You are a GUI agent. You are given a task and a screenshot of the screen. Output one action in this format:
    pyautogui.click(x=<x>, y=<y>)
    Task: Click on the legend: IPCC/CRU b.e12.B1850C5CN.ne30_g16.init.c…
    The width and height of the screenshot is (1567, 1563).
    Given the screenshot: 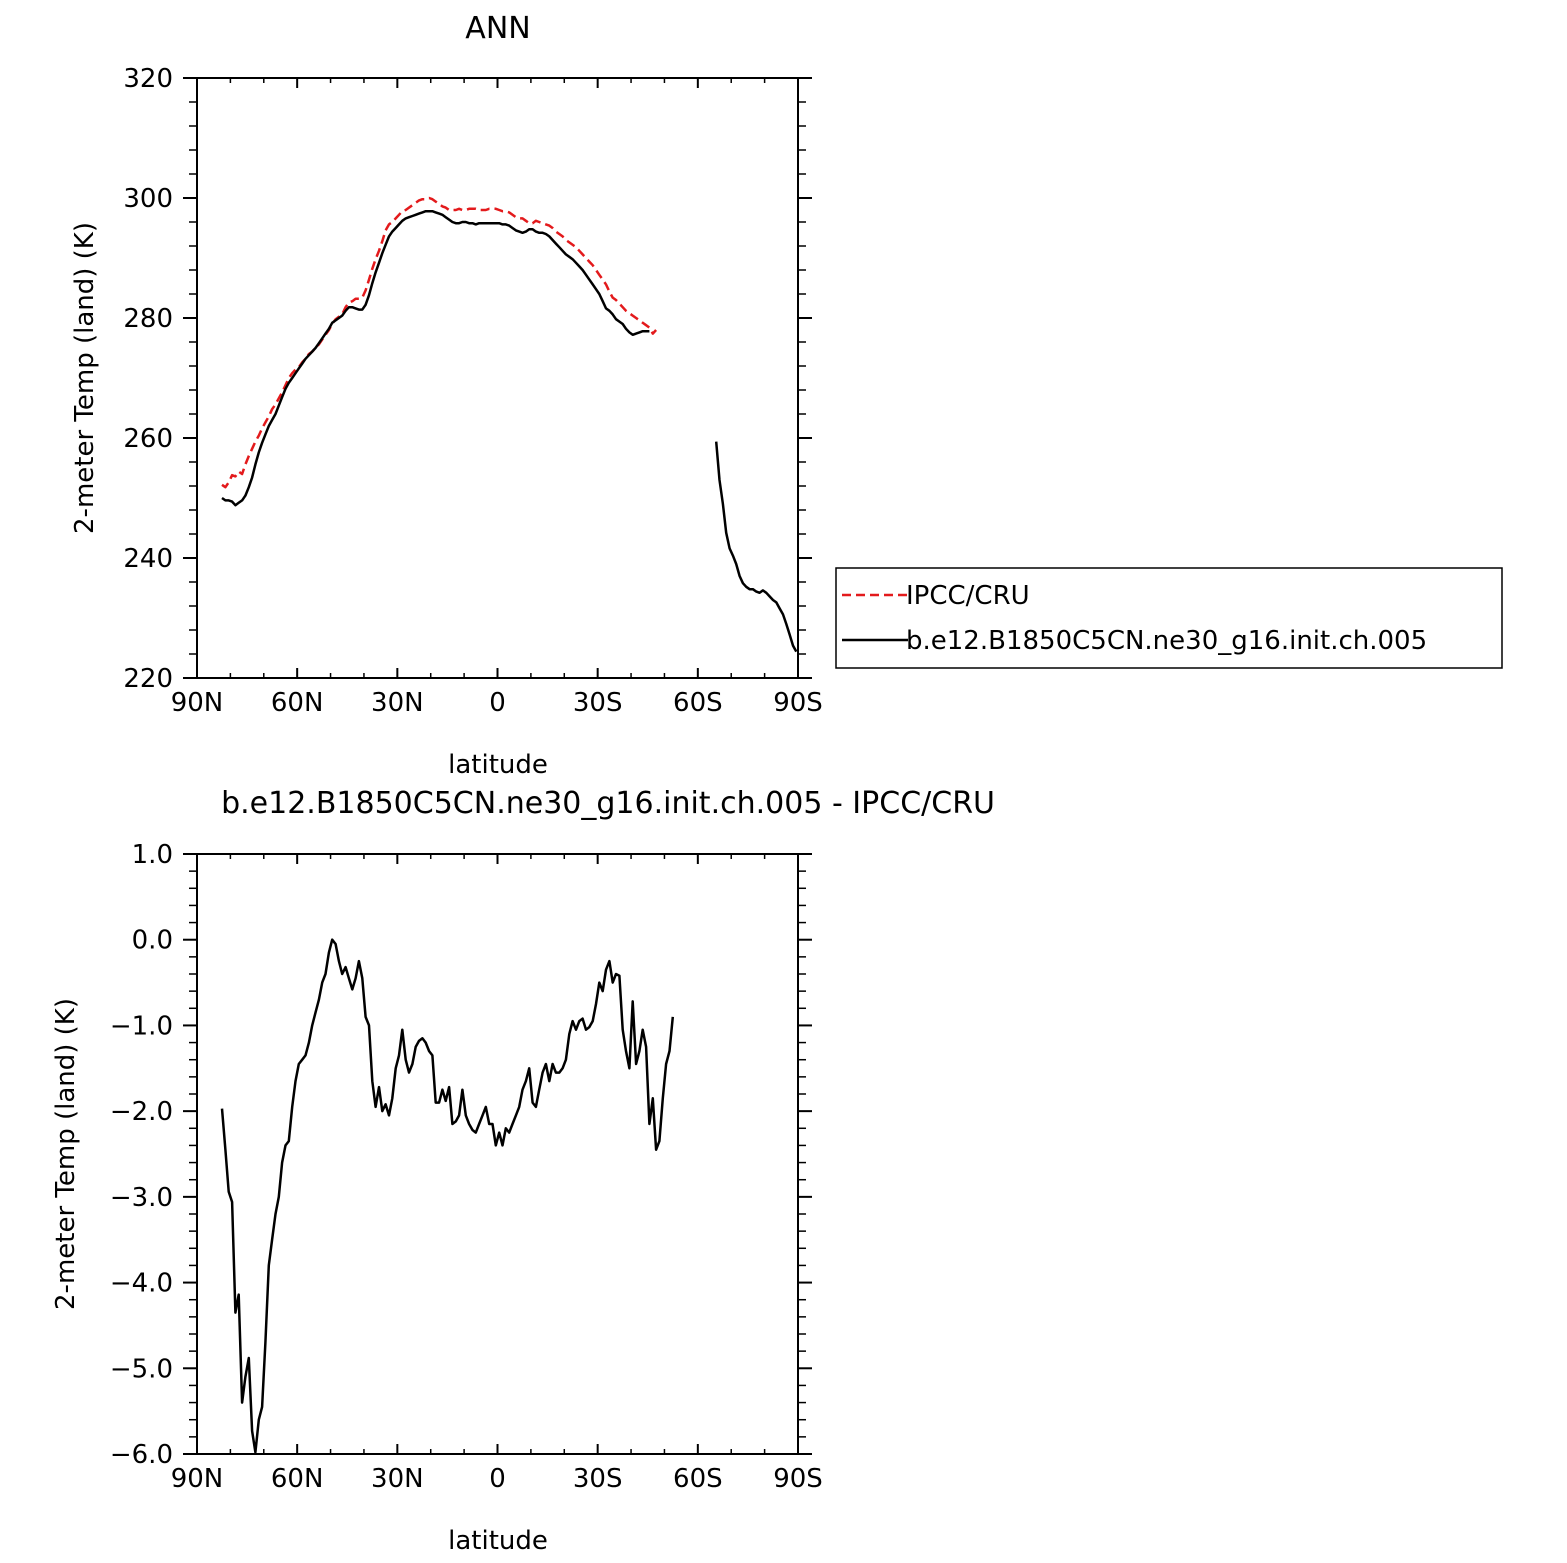 What is the action you would take?
    pyautogui.click(x=1169, y=618)
    